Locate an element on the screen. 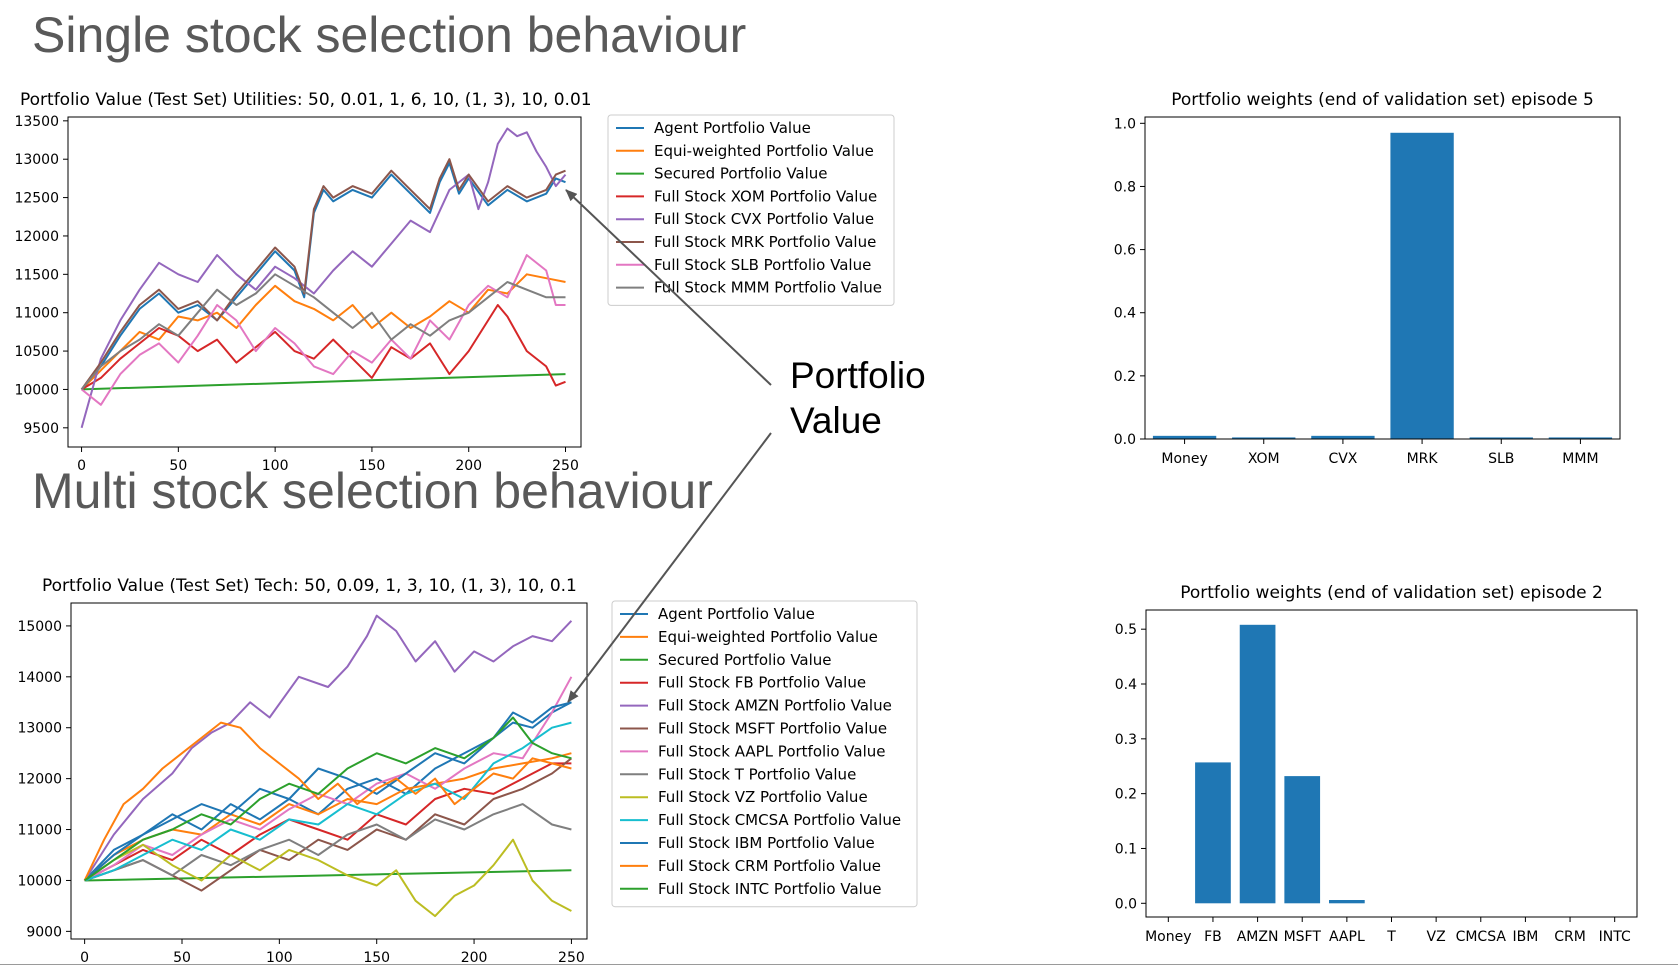  x-tick-label: 100 is located at coordinates (275, 466).